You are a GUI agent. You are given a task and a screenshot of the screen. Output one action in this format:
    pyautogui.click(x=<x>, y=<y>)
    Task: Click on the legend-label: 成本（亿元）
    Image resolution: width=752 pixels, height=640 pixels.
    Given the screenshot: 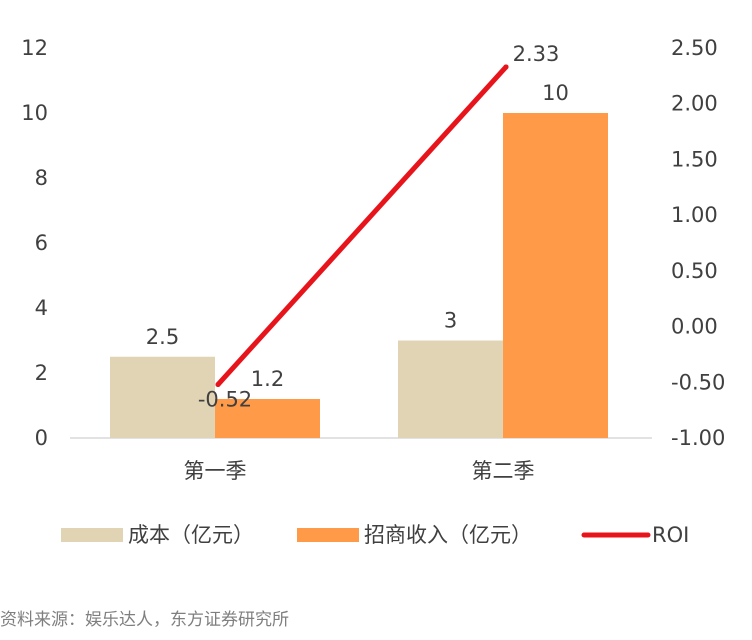 What is the action you would take?
    pyautogui.click(x=191, y=535)
    